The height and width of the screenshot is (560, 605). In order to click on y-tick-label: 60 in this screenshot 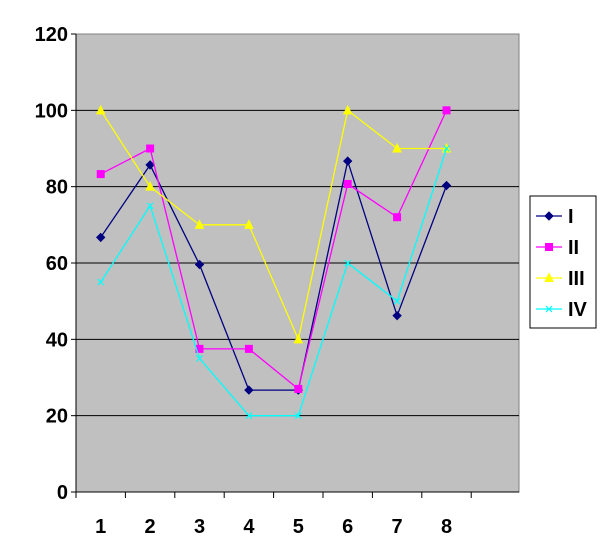, I will do `click(57, 264)`.